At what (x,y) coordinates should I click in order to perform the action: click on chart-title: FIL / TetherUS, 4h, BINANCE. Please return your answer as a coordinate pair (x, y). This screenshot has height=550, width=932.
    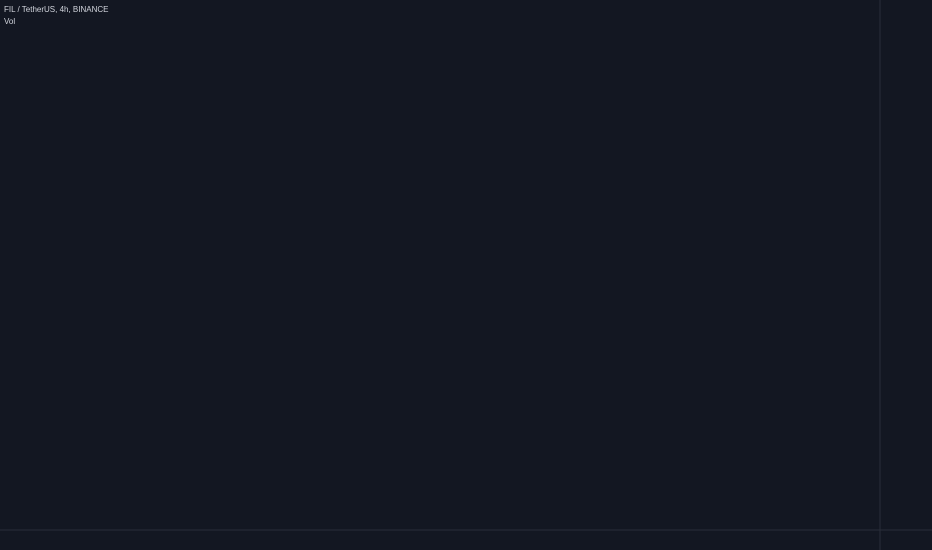
    Looking at the image, I should click on (56, 9).